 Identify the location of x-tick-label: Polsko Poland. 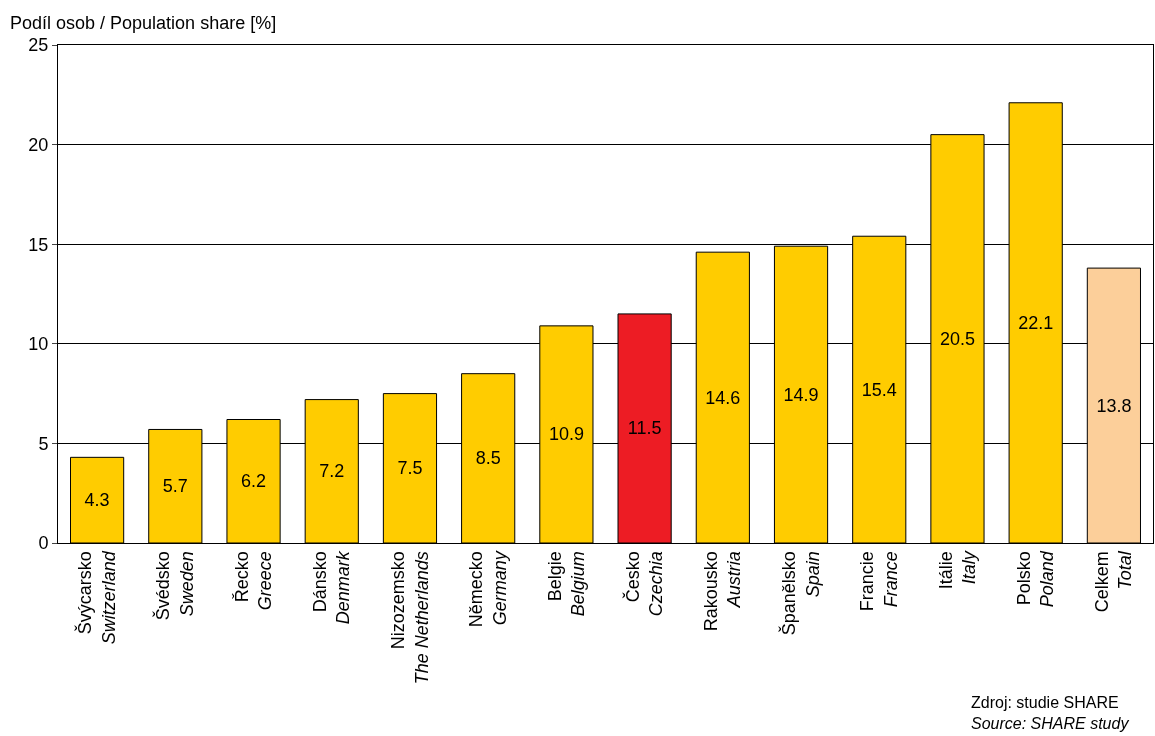
(1035, 579).